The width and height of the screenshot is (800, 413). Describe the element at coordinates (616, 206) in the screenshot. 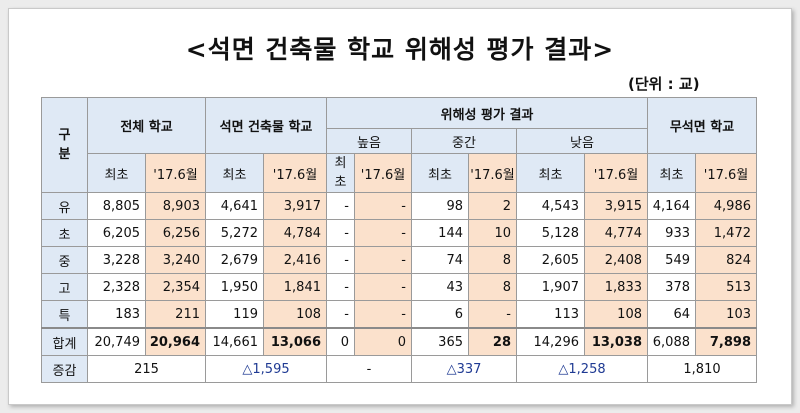

I see `table-cell: 3,915` at that location.